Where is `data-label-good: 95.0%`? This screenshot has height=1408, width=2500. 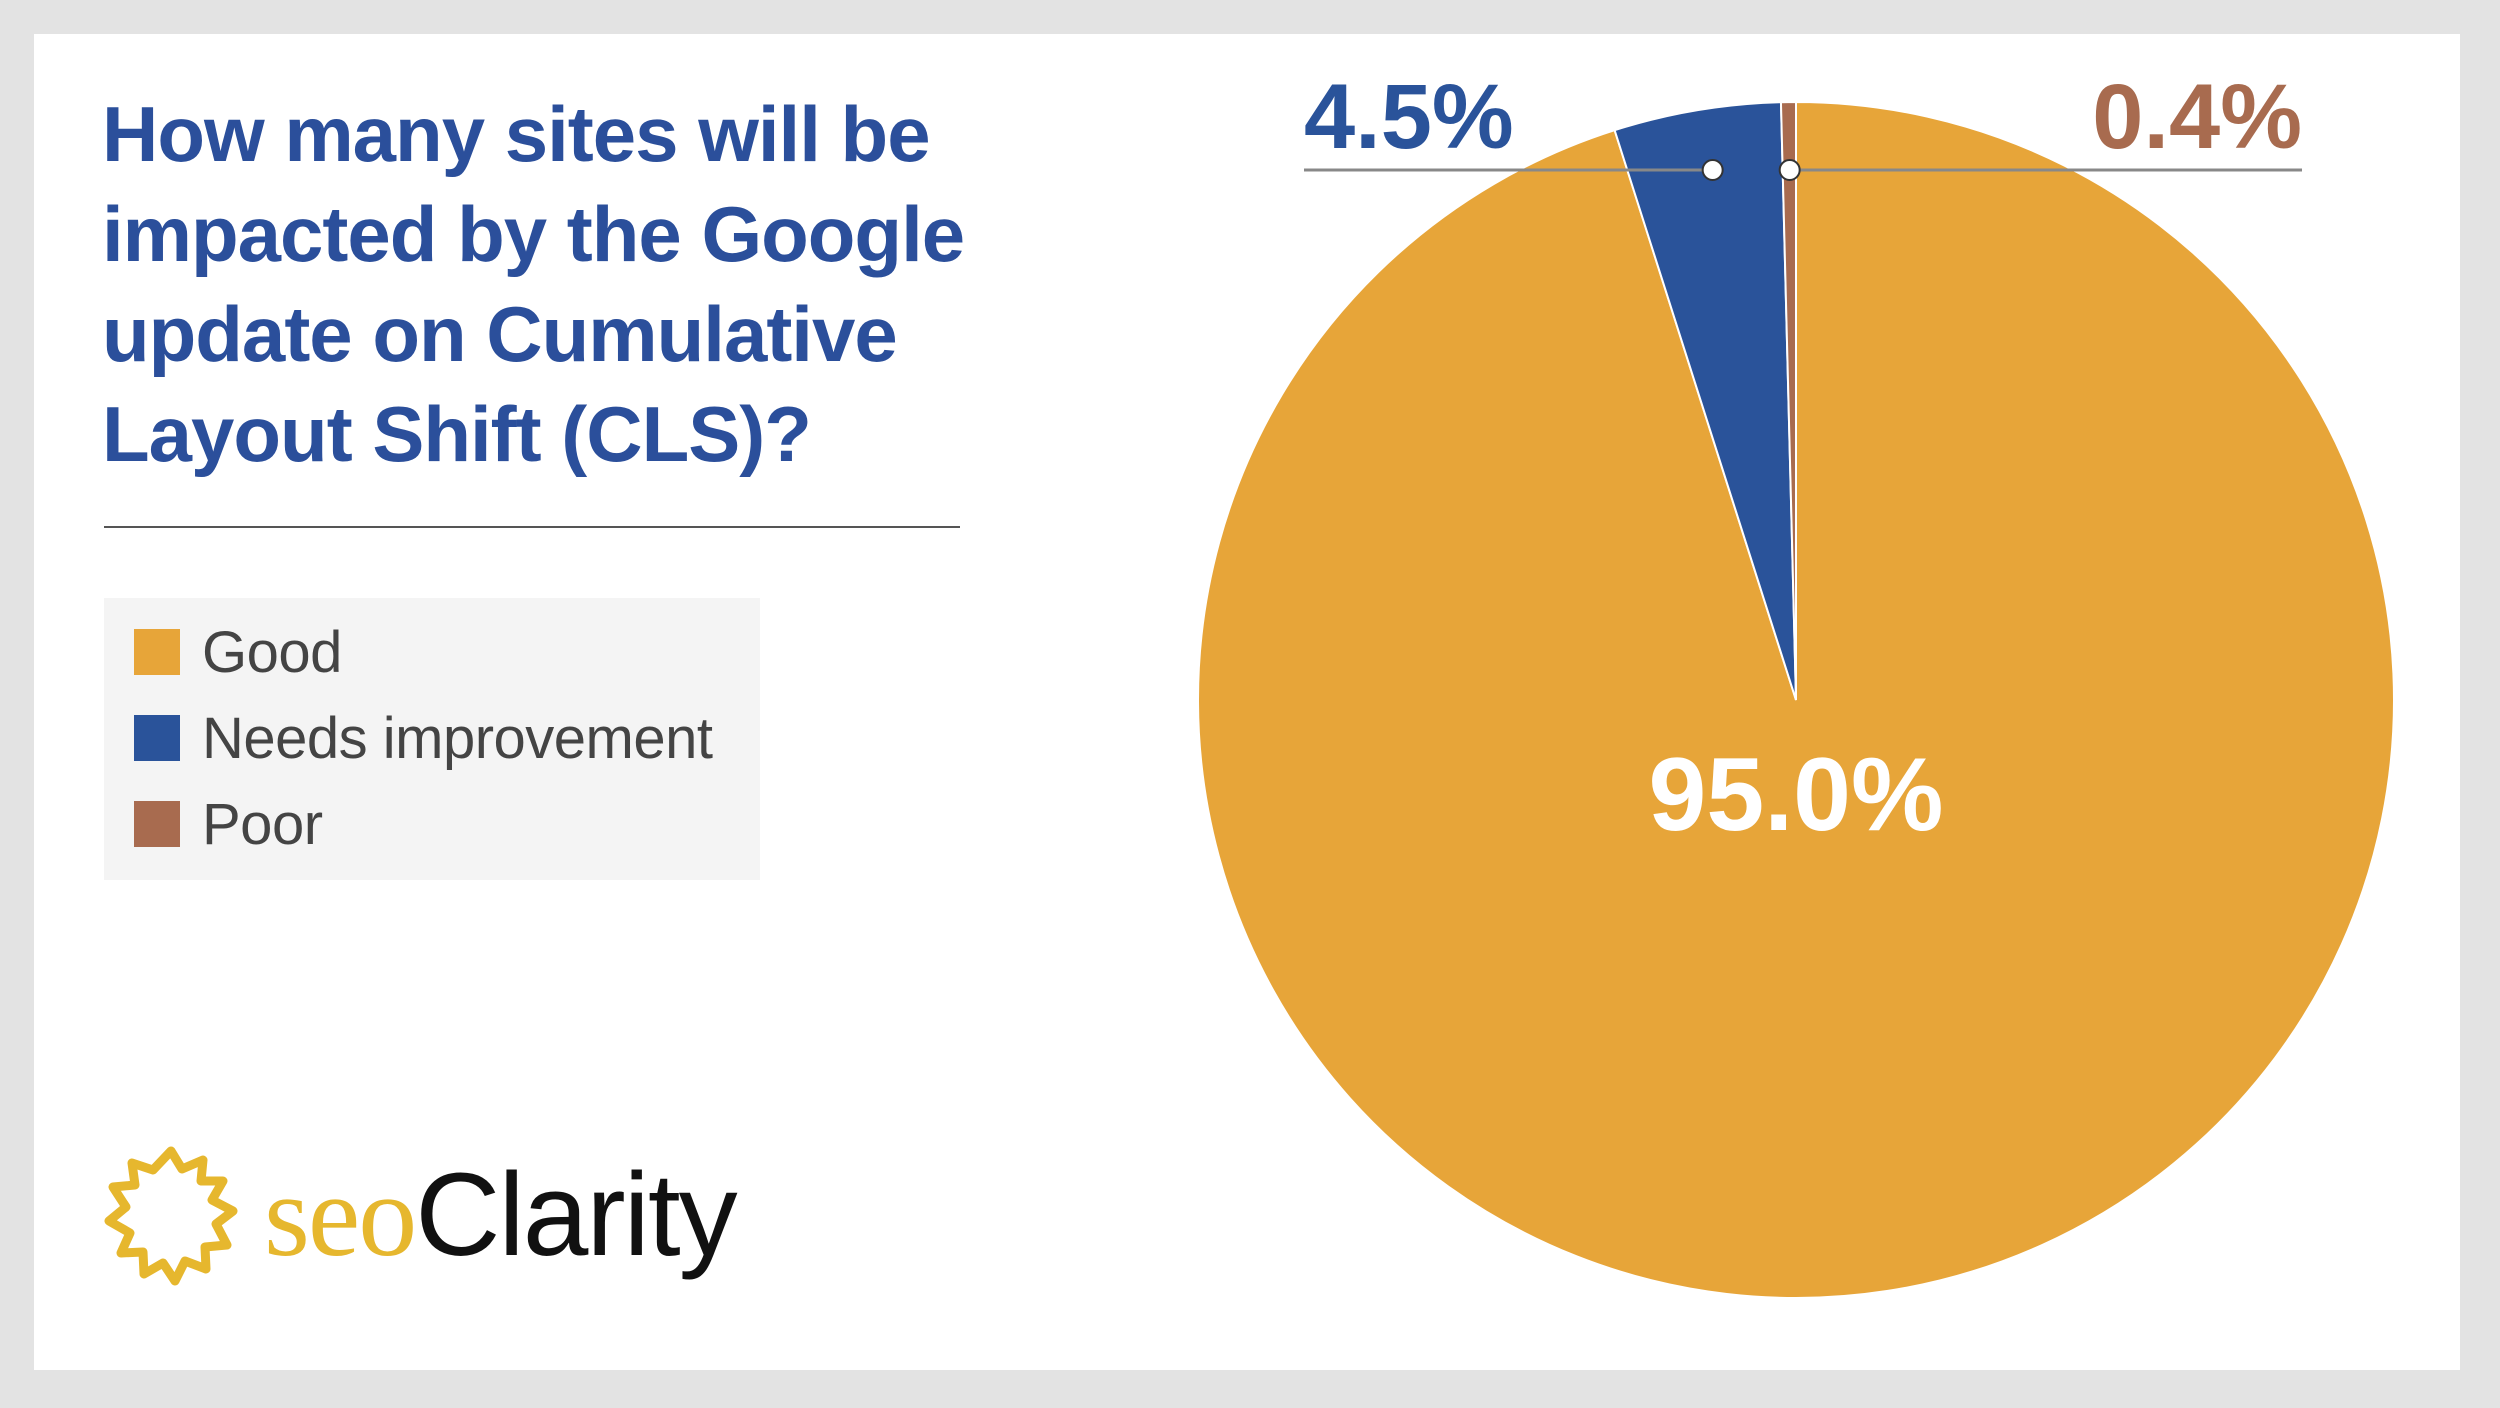
data-label-good: 95.0% is located at coordinates (1796, 795).